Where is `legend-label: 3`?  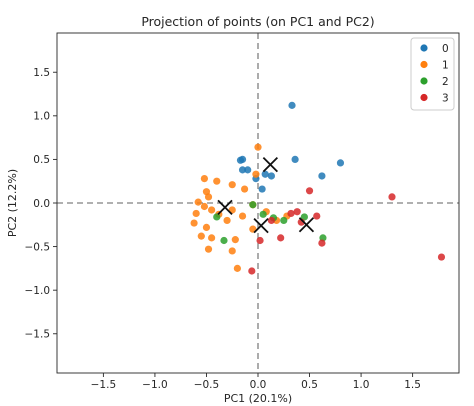 legend-label: 3 is located at coordinates (445, 99).